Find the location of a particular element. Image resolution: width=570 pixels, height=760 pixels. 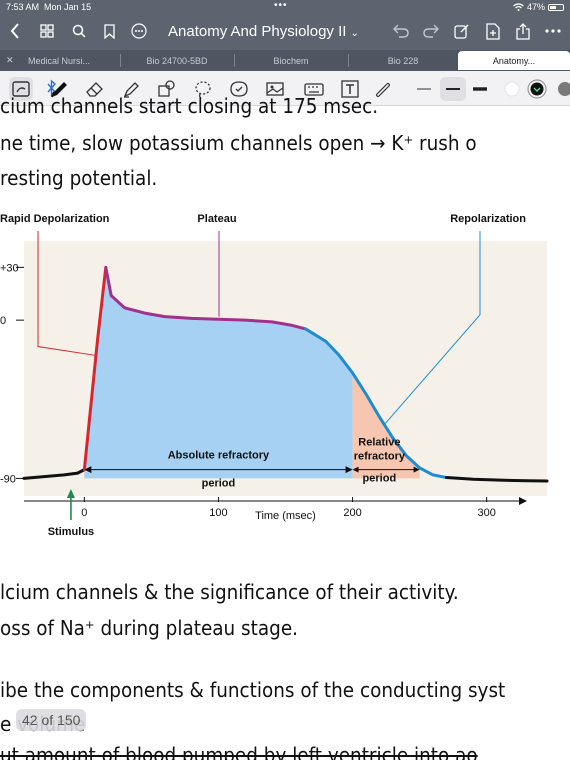

lasso-icon is located at coordinates (203, 89).